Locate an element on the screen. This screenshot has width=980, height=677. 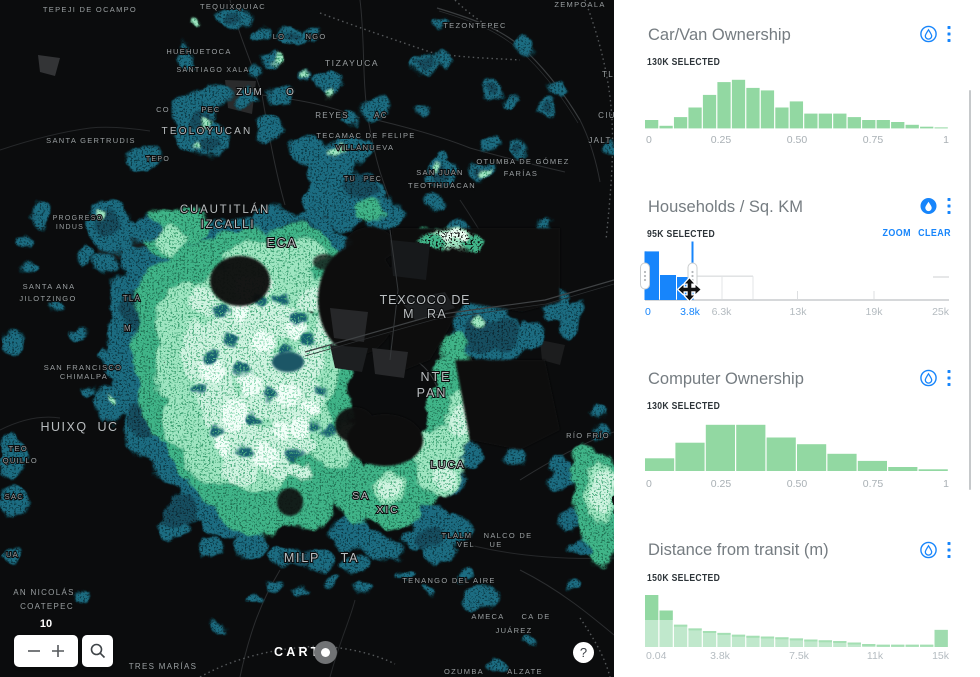
svg-text: UA is located at coordinates (12, 554).